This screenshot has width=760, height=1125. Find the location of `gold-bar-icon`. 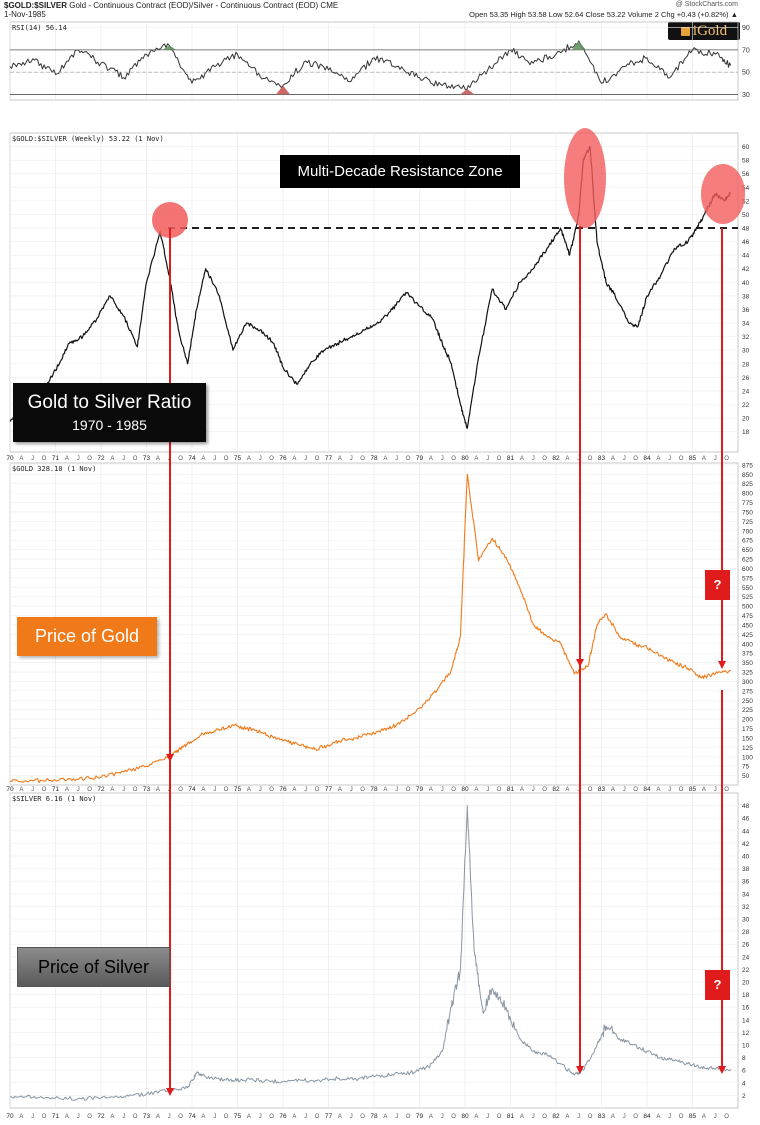

gold-bar-icon is located at coordinates (685, 32).